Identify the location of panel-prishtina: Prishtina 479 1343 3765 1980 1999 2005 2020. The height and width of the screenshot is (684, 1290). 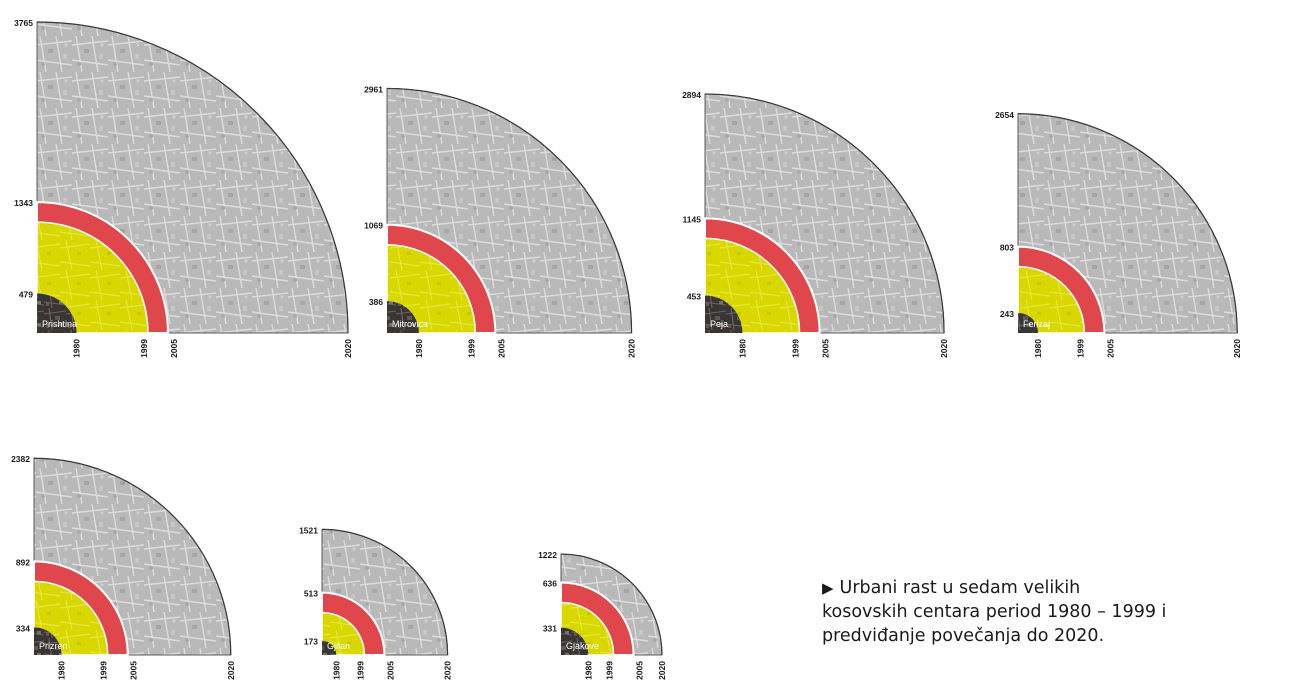
(183, 188).